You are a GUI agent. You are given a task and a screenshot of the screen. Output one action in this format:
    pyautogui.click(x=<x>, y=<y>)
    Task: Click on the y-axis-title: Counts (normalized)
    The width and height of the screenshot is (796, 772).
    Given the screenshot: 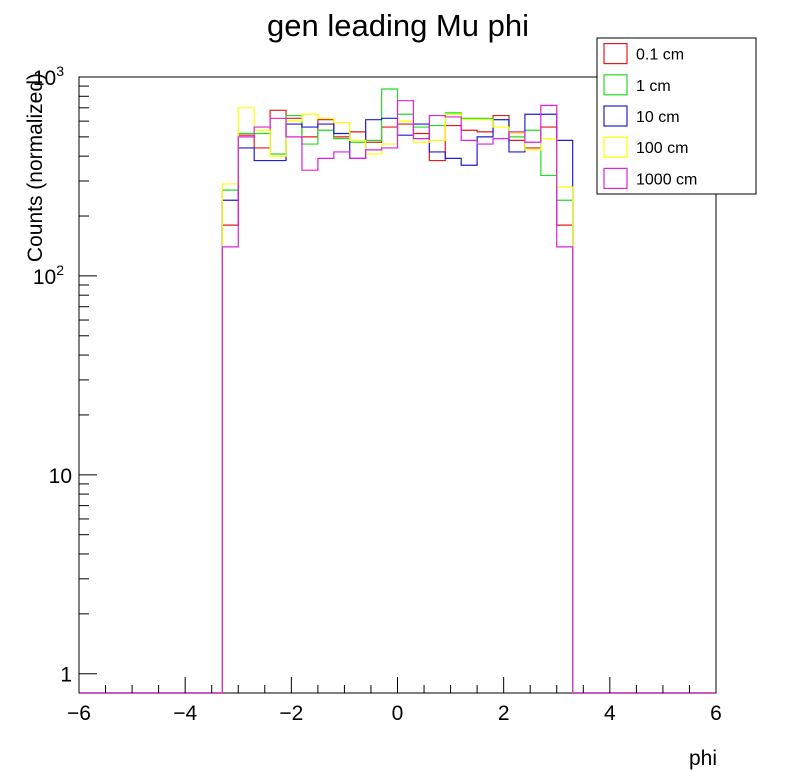 What is the action you would take?
    pyautogui.click(x=35, y=167)
    